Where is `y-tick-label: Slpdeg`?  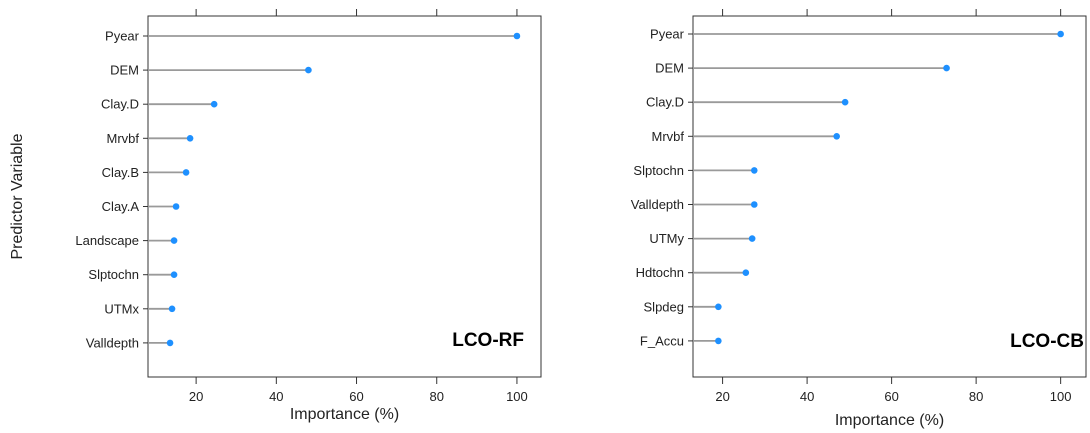
y-tick-label: Slpdeg is located at coordinates (664, 306).